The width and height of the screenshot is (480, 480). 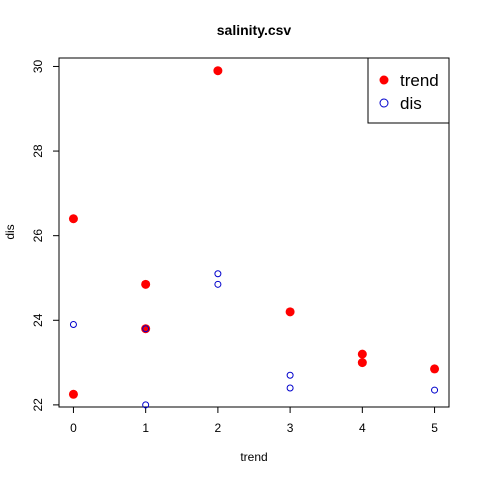 What do you see at coordinates (73, 428) in the screenshot?
I see `x-tick-label: 0` at bounding box center [73, 428].